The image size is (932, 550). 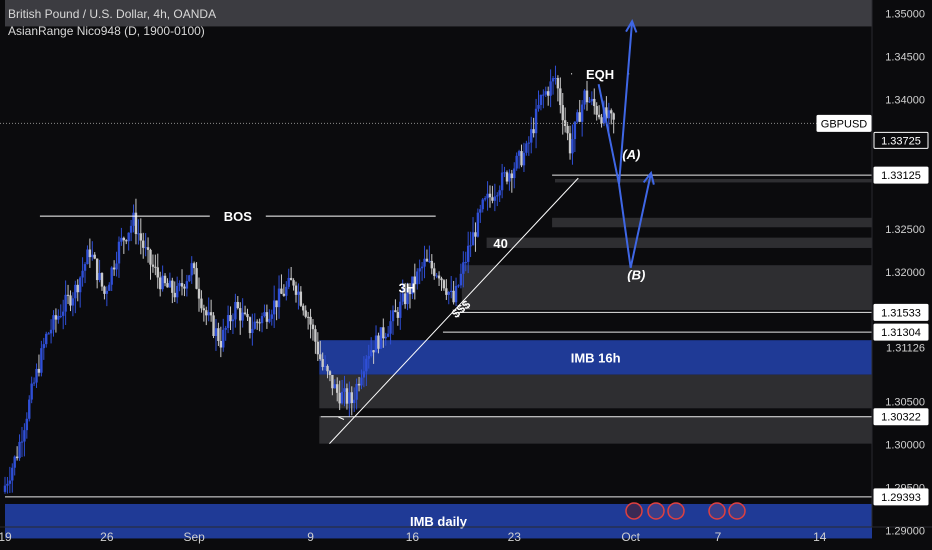 I want to click on projection-label: (B), so click(x=636, y=275).